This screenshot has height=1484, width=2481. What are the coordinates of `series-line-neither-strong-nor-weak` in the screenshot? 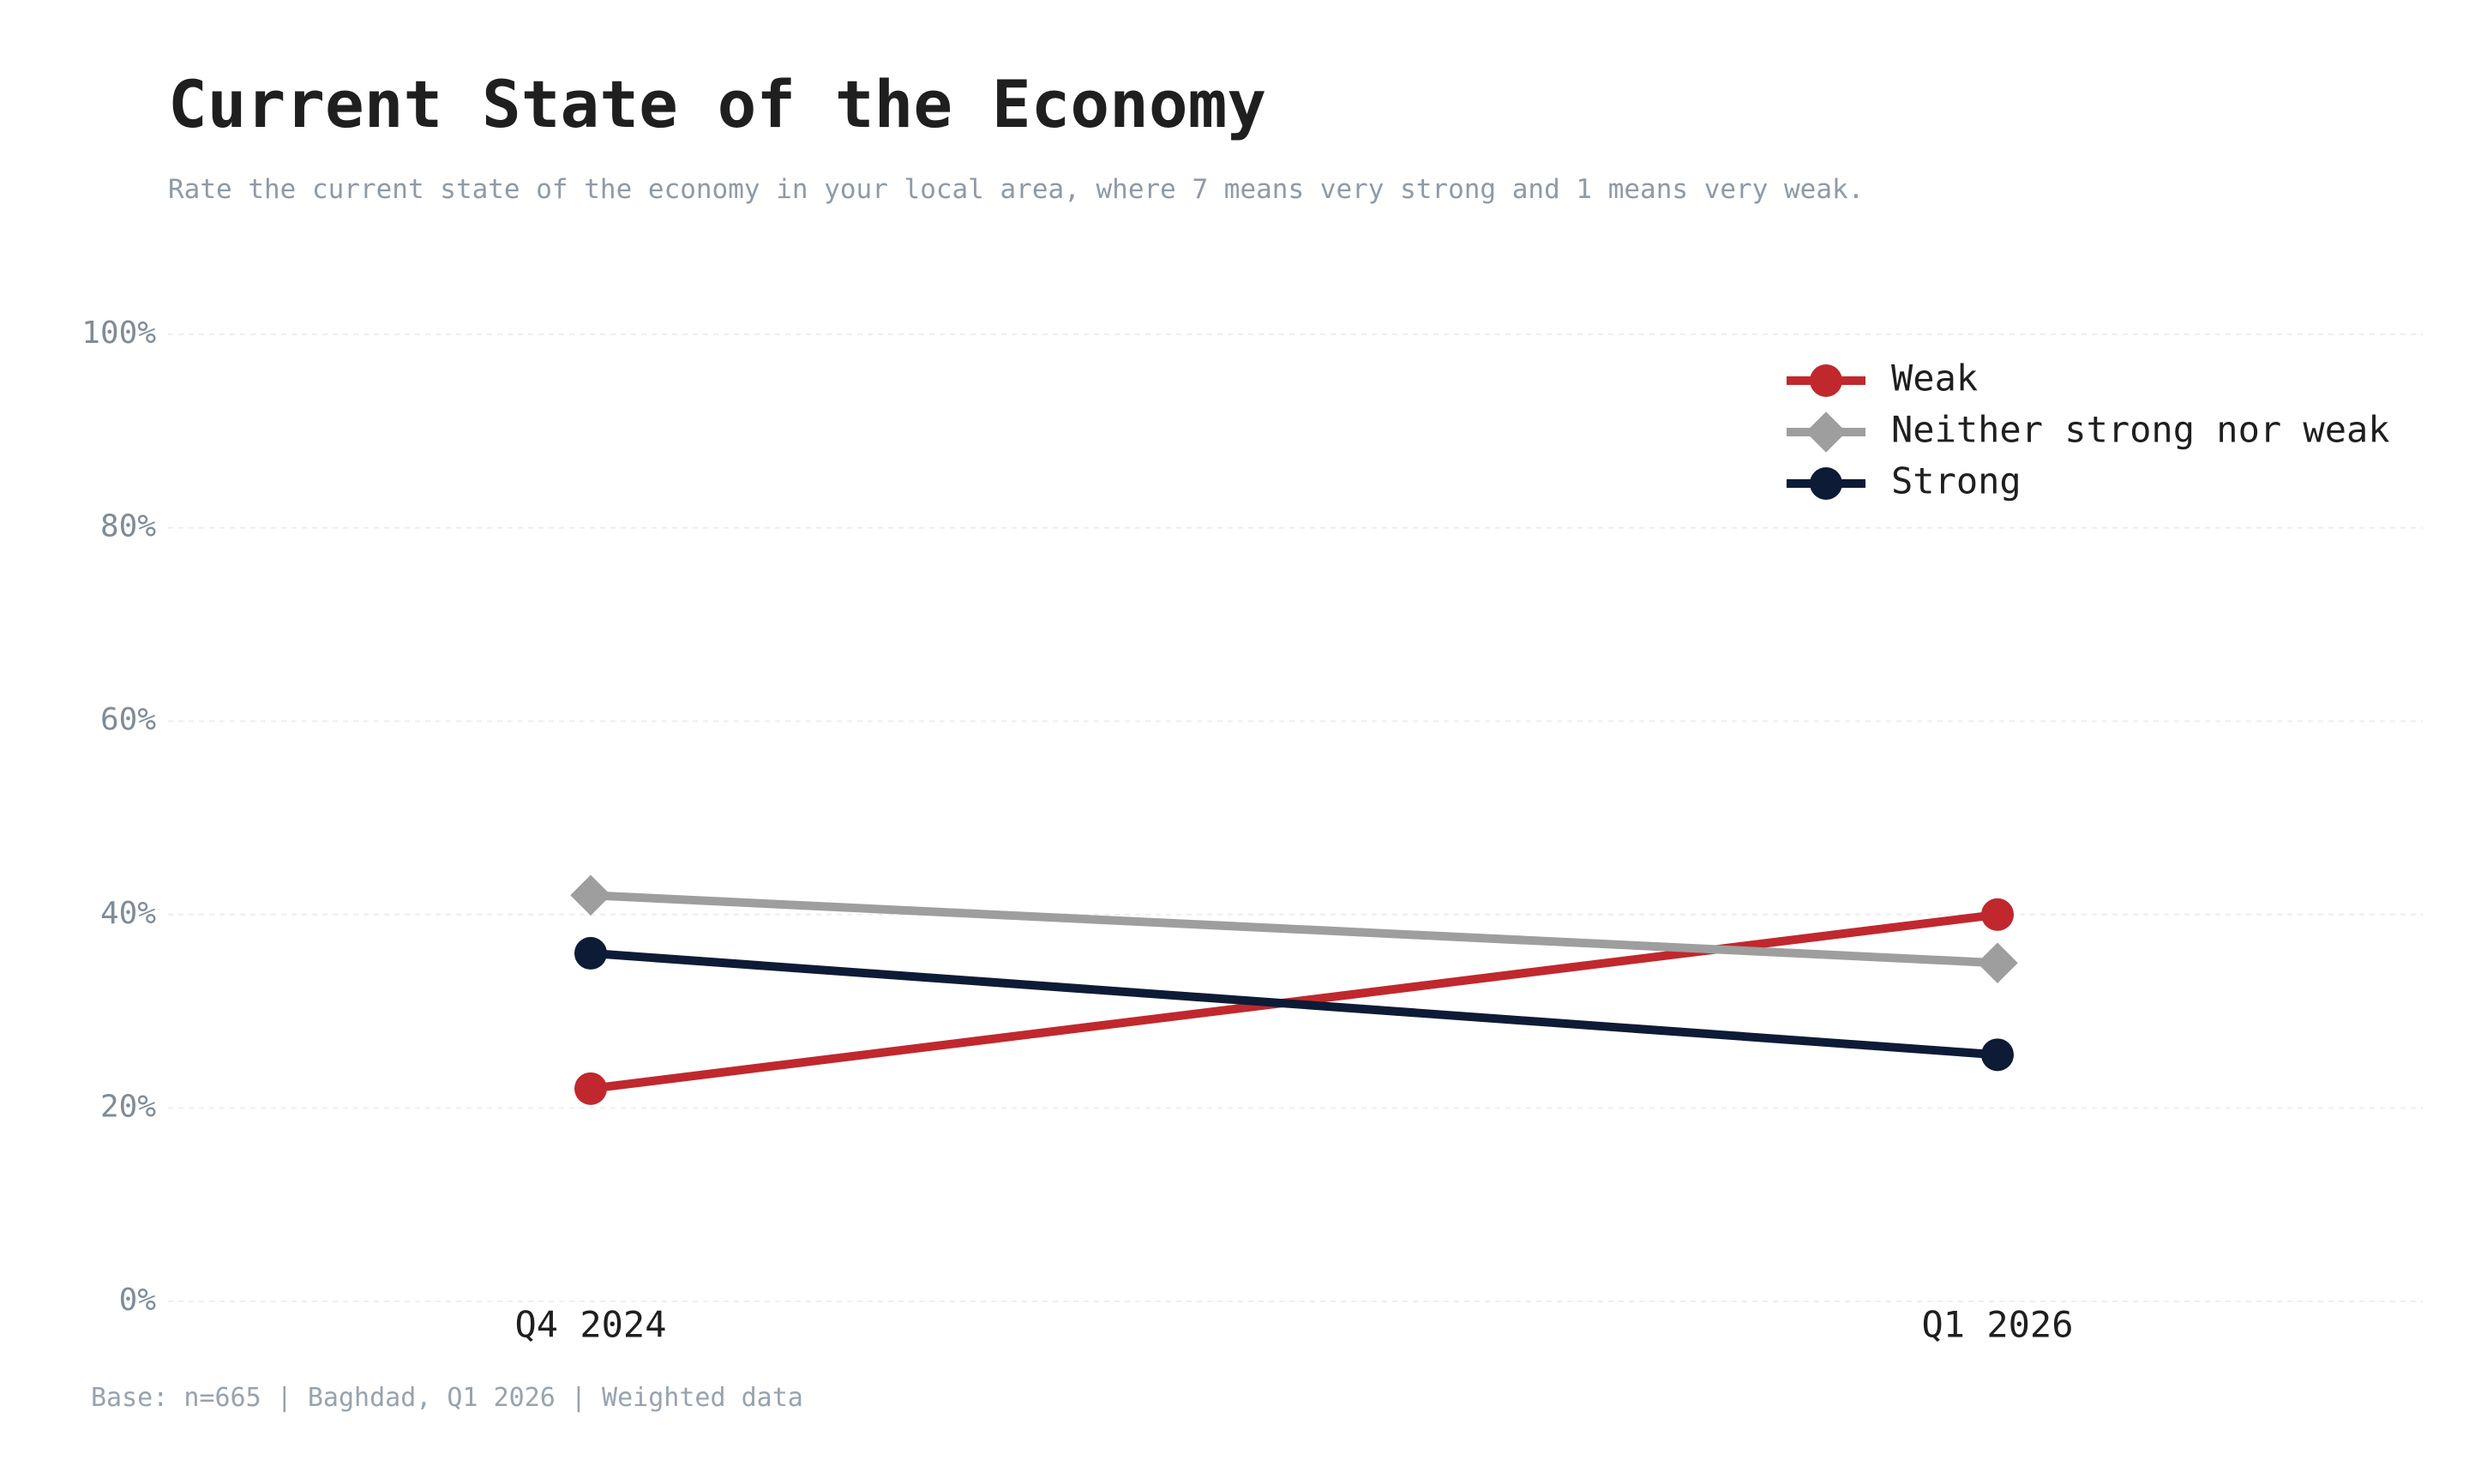 It's located at (1294, 929).